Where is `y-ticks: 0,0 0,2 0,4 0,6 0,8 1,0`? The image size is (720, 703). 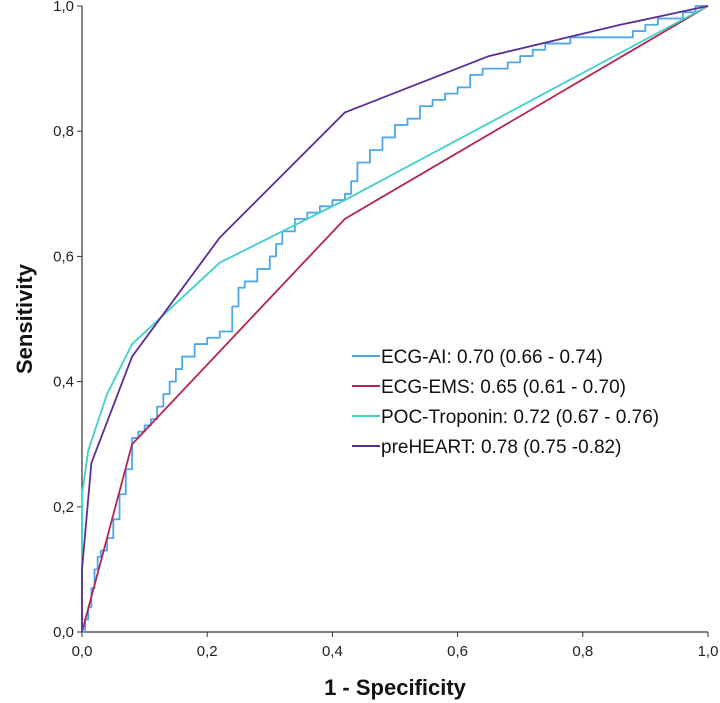 y-ticks: 0,0 0,2 0,4 0,6 0,8 1,0 is located at coordinates (67, 320).